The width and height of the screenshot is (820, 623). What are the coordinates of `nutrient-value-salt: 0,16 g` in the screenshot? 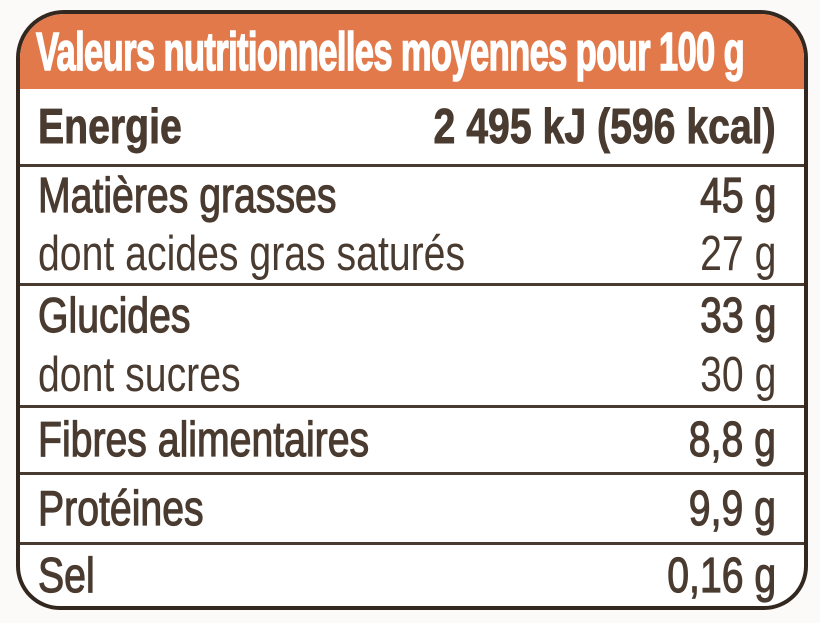 It's located at (722, 575).